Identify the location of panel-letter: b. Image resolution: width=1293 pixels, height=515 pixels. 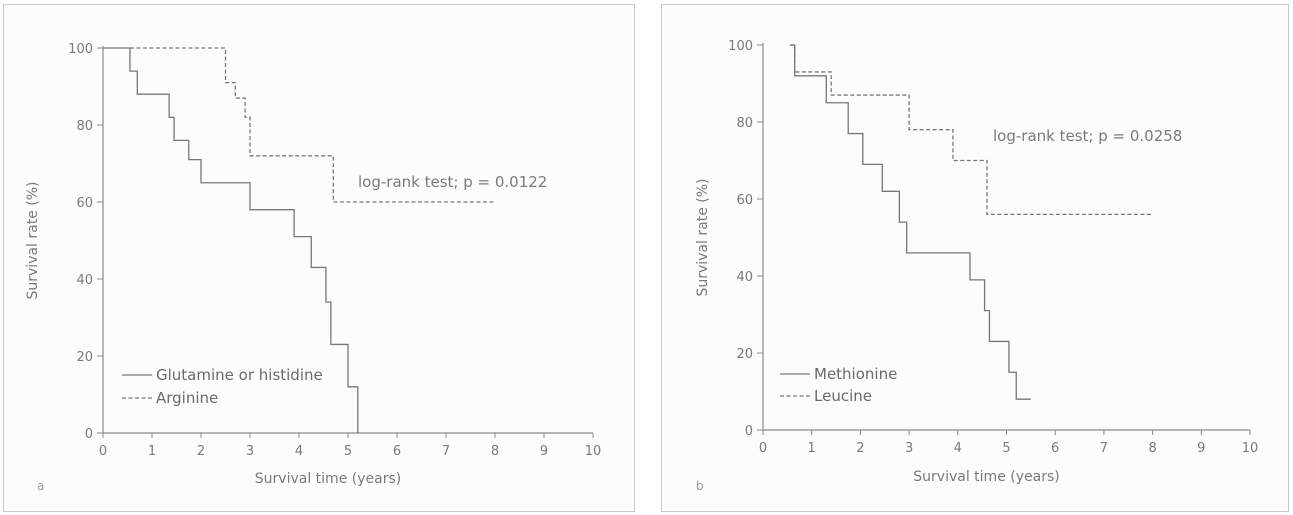
(700, 486).